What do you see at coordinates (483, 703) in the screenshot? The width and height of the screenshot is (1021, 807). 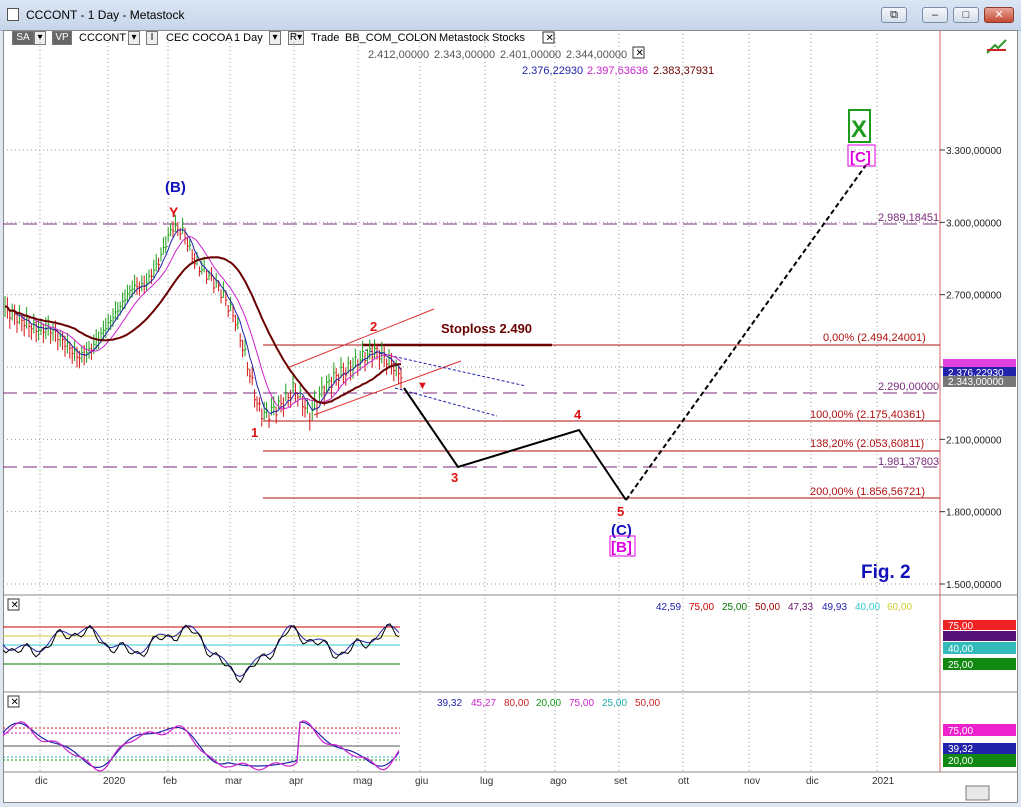 I see `panel2-value: 45,27` at bounding box center [483, 703].